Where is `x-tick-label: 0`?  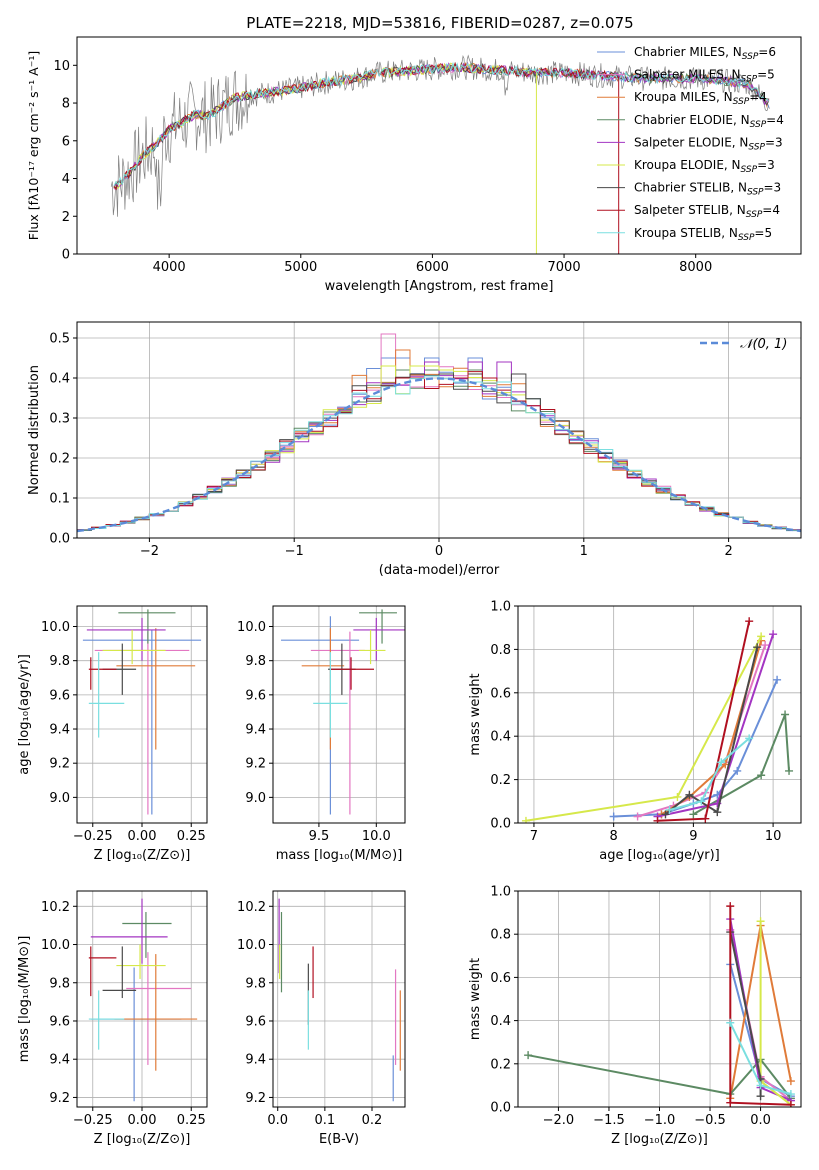 x-tick-label: 0 is located at coordinates (439, 551).